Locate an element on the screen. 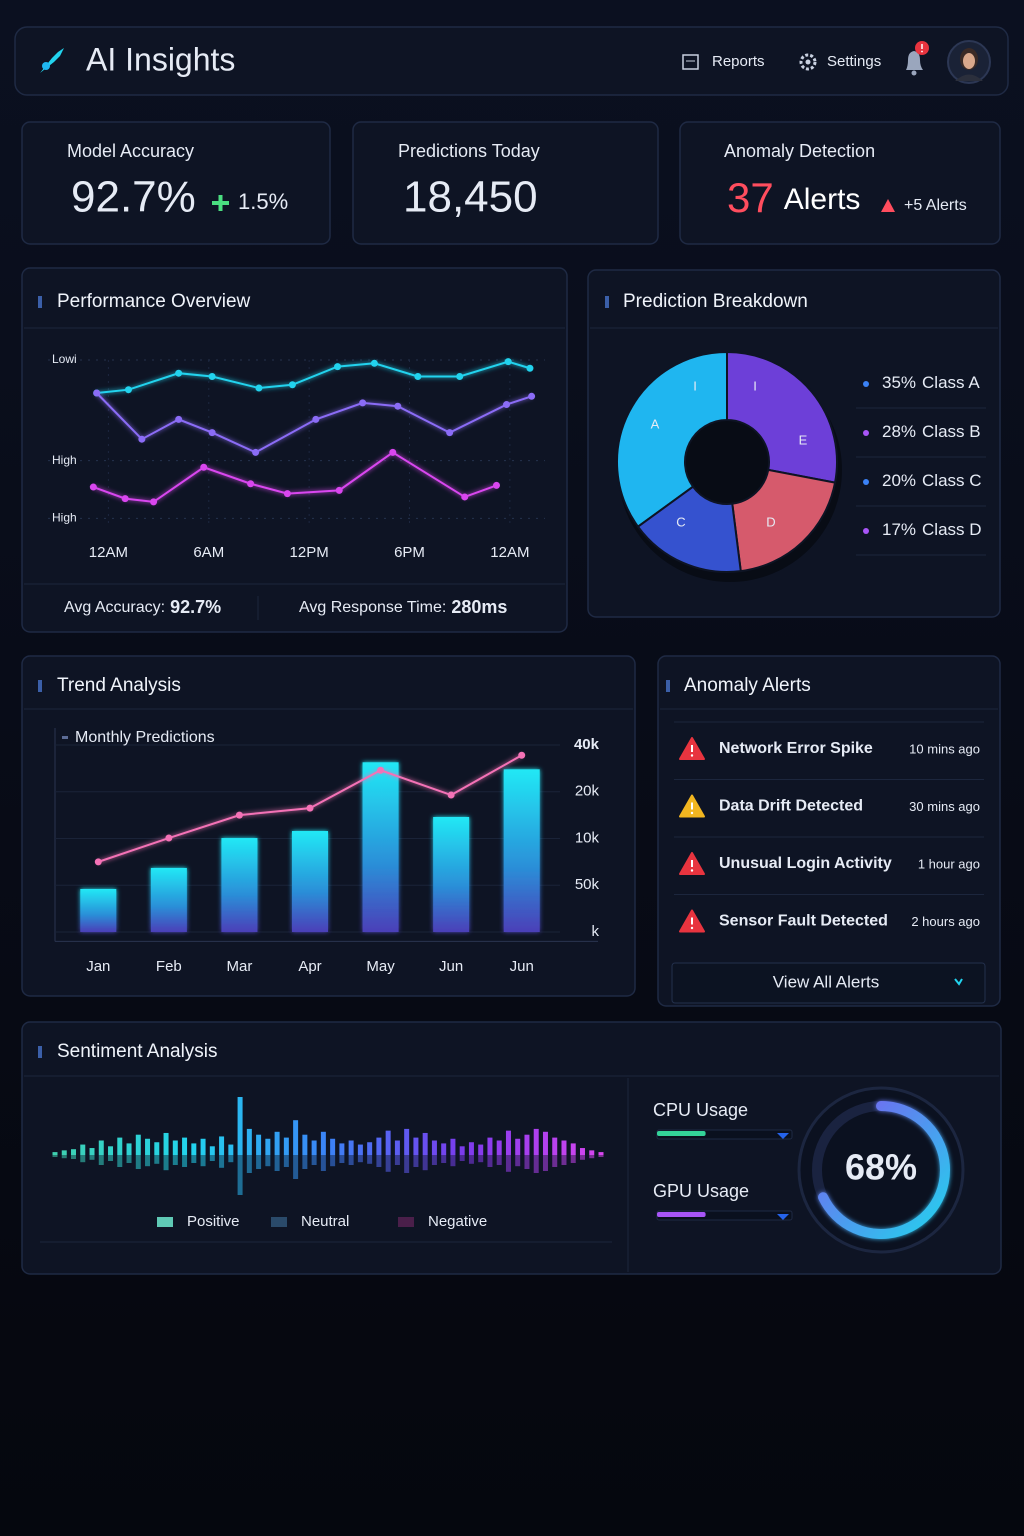 Image resolution: width=1024 pixels, height=1536 pixels. alert-time: 30 mins ago is located at coordinates (944, 806).